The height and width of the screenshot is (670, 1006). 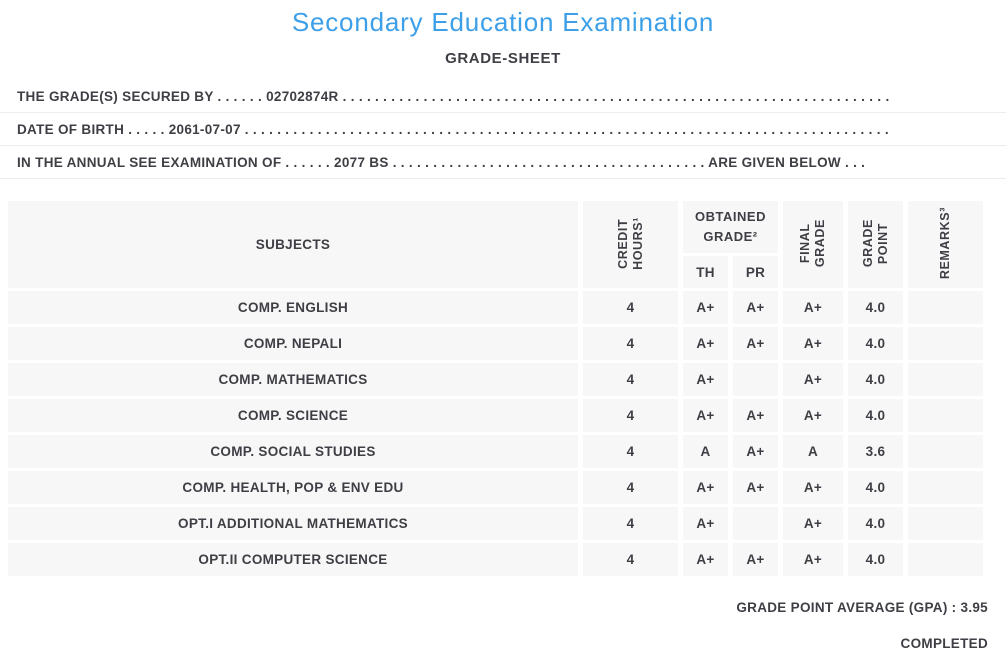 I want to click on credit-hours-header: CREDIT HOURS¹, so click(x=630, y=244).